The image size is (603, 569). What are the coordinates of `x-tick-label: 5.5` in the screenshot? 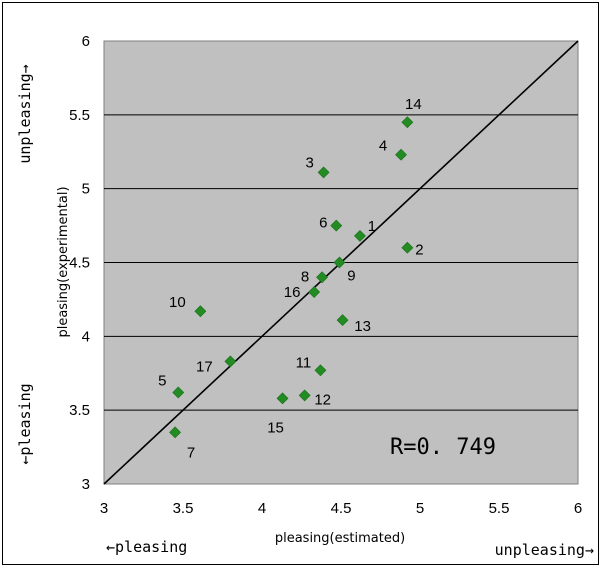 It's located at (499, 508).